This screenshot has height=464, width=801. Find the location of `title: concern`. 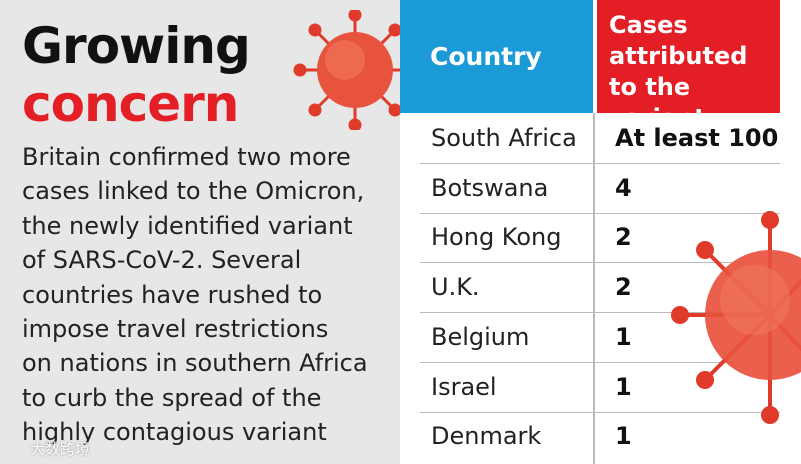

title: concern is located at coordinates (130, 104).